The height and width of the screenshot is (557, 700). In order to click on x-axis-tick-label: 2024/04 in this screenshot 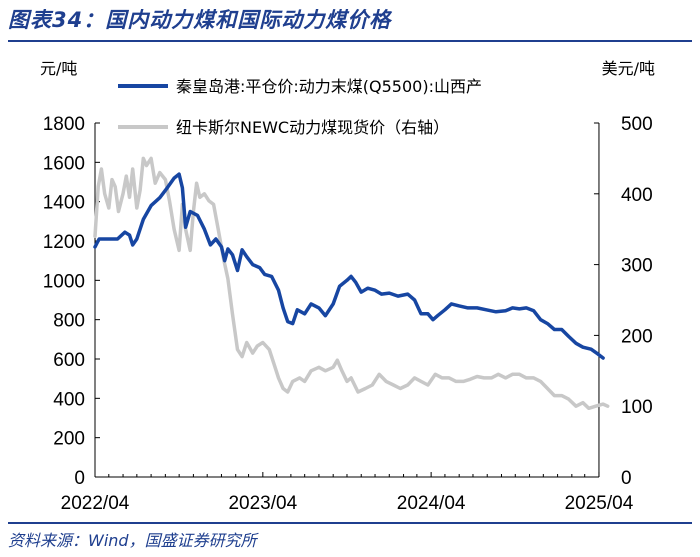, I will do `click(431, 503)`.